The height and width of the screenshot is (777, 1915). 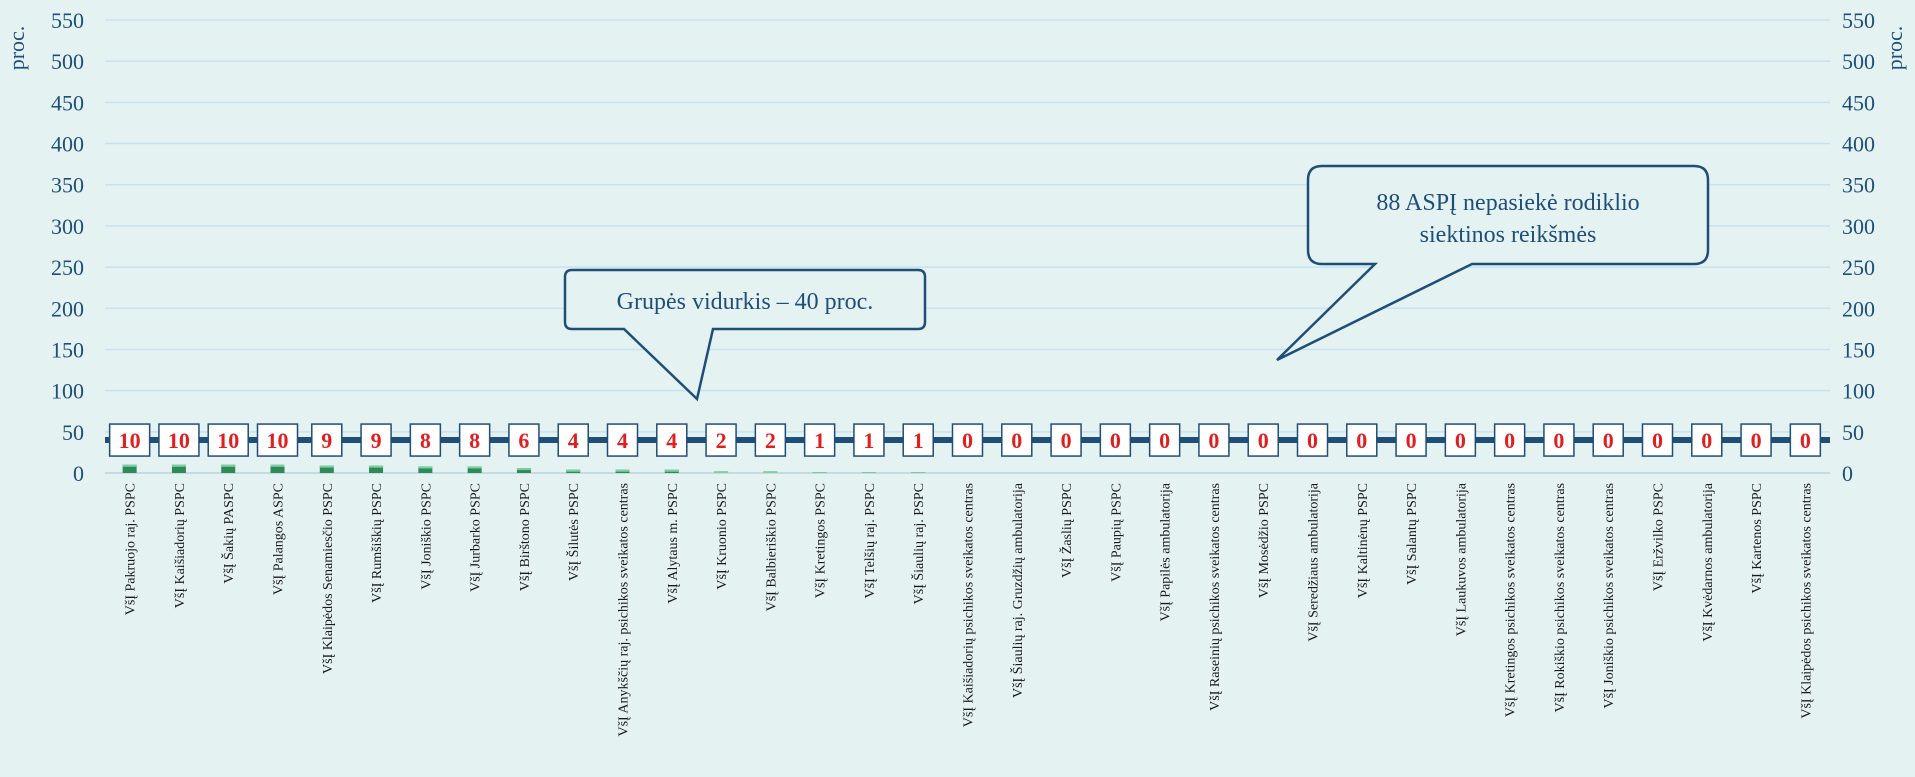 I want to click on y-tick-label-left: 150, so click(x=67, y=349).